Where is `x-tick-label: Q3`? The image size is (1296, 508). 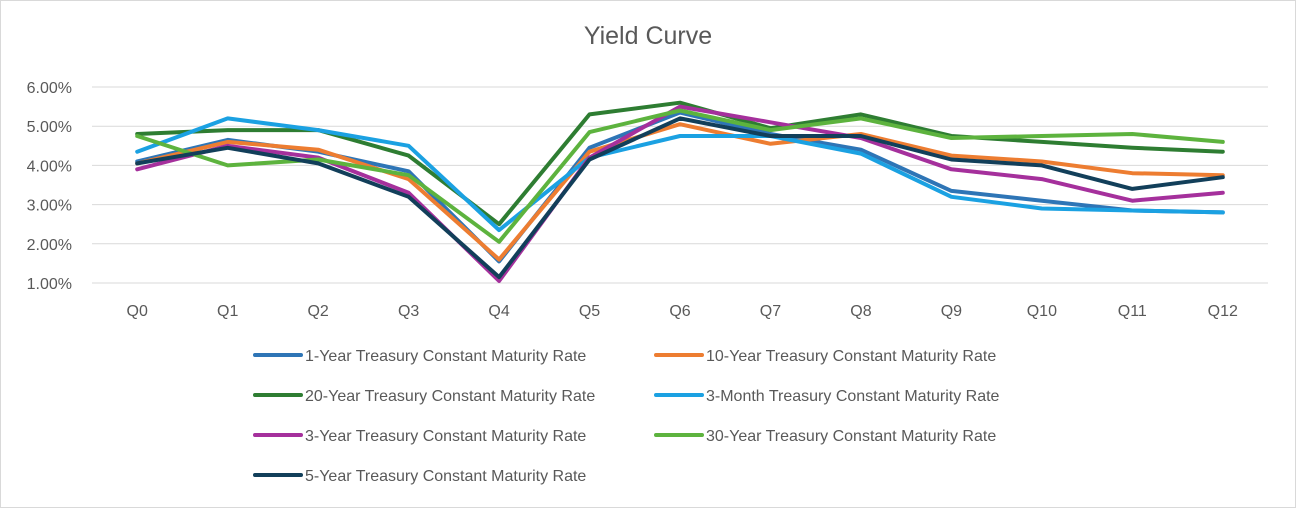 x-tick-label: Q3 is located at coordinates (408, 311).